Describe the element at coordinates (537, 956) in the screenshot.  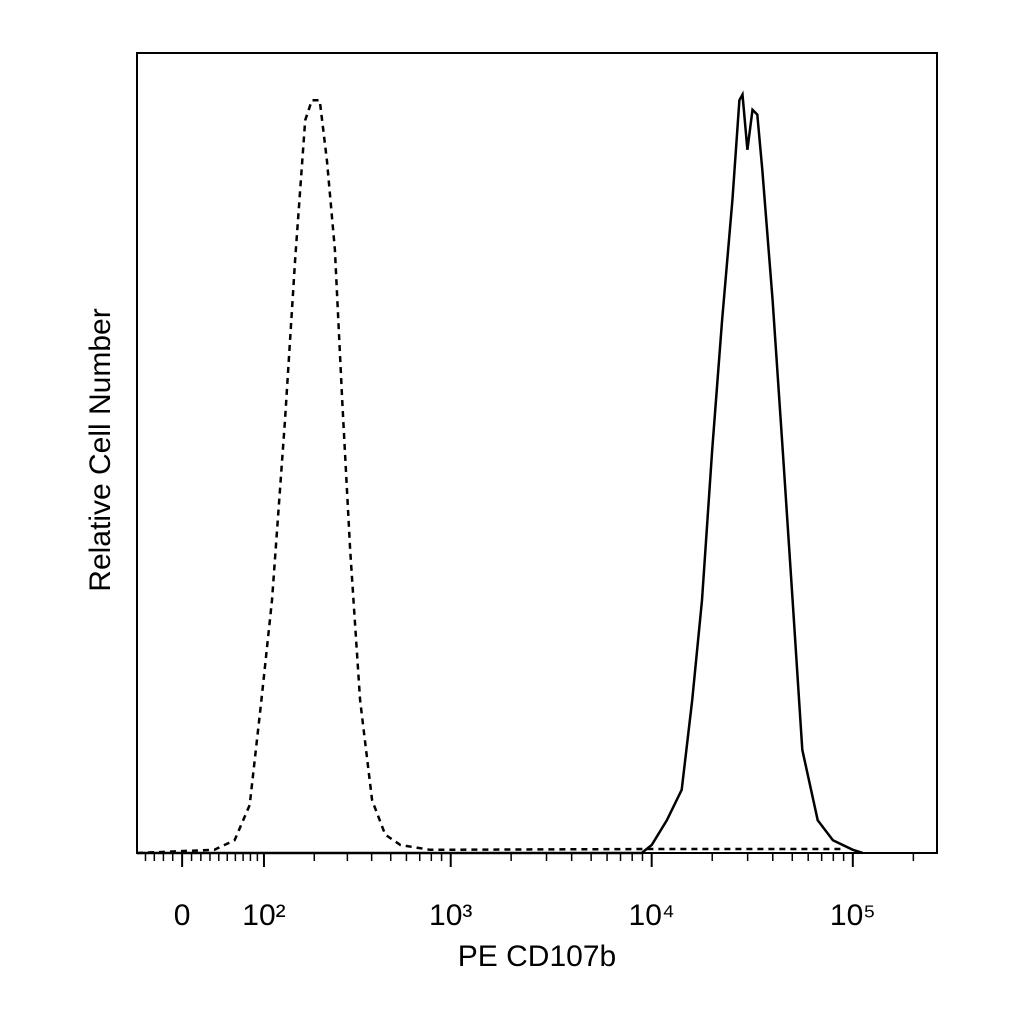
I see `x-axis-label: PE CD107b` at that location.